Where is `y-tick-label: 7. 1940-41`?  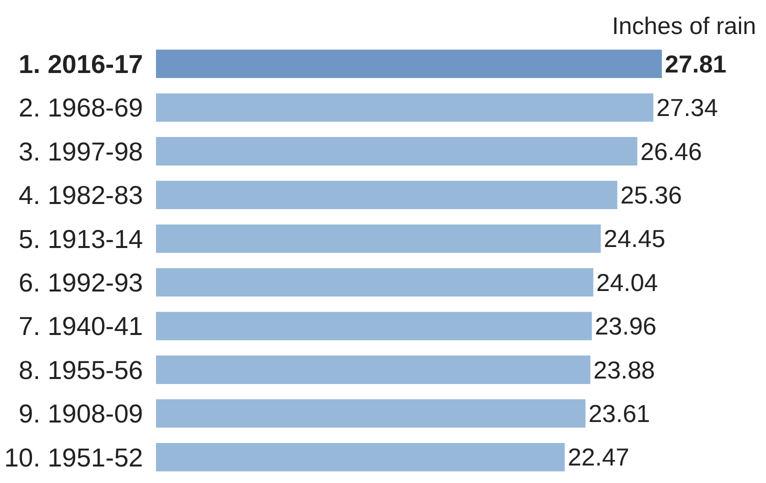 y-tick-label: 7. 1940-41 is located at coordinates (80, 326).